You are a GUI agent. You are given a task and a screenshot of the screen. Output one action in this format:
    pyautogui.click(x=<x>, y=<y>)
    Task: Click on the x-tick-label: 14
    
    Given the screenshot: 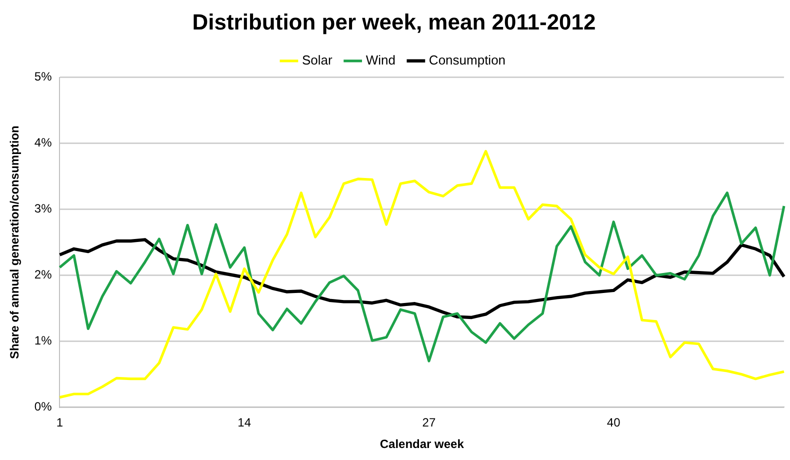 What is the action you would take?
    pyautogui.click(x=245, y=423)
    